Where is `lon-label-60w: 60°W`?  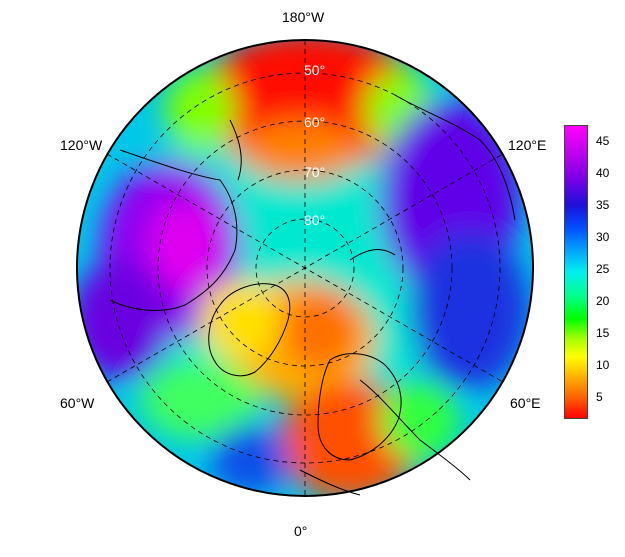 lon-label-60w: 60°W is located at coordinates (77, 403).